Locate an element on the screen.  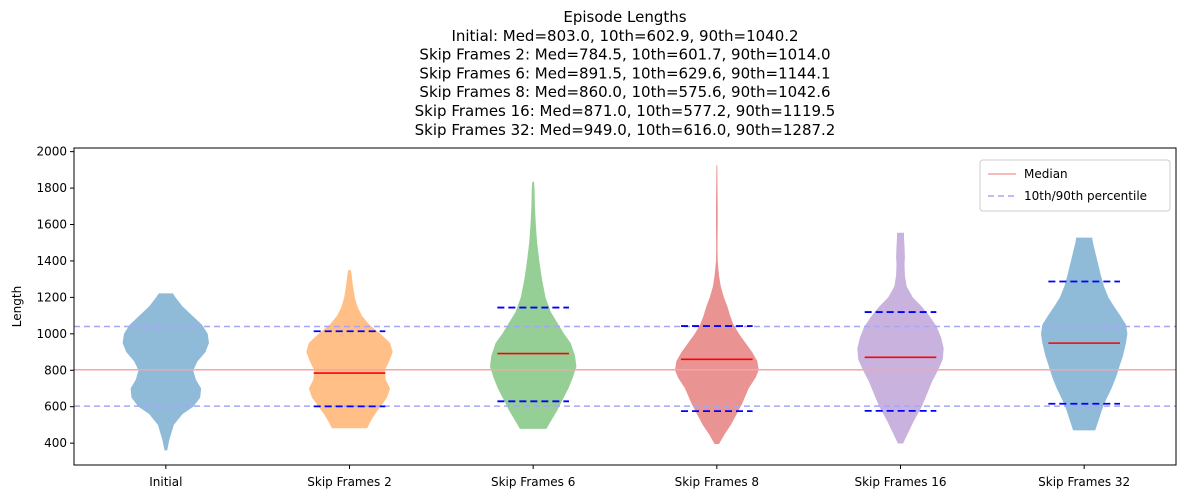
y-tick-label: 2000 is located at coordinates (51, 152).